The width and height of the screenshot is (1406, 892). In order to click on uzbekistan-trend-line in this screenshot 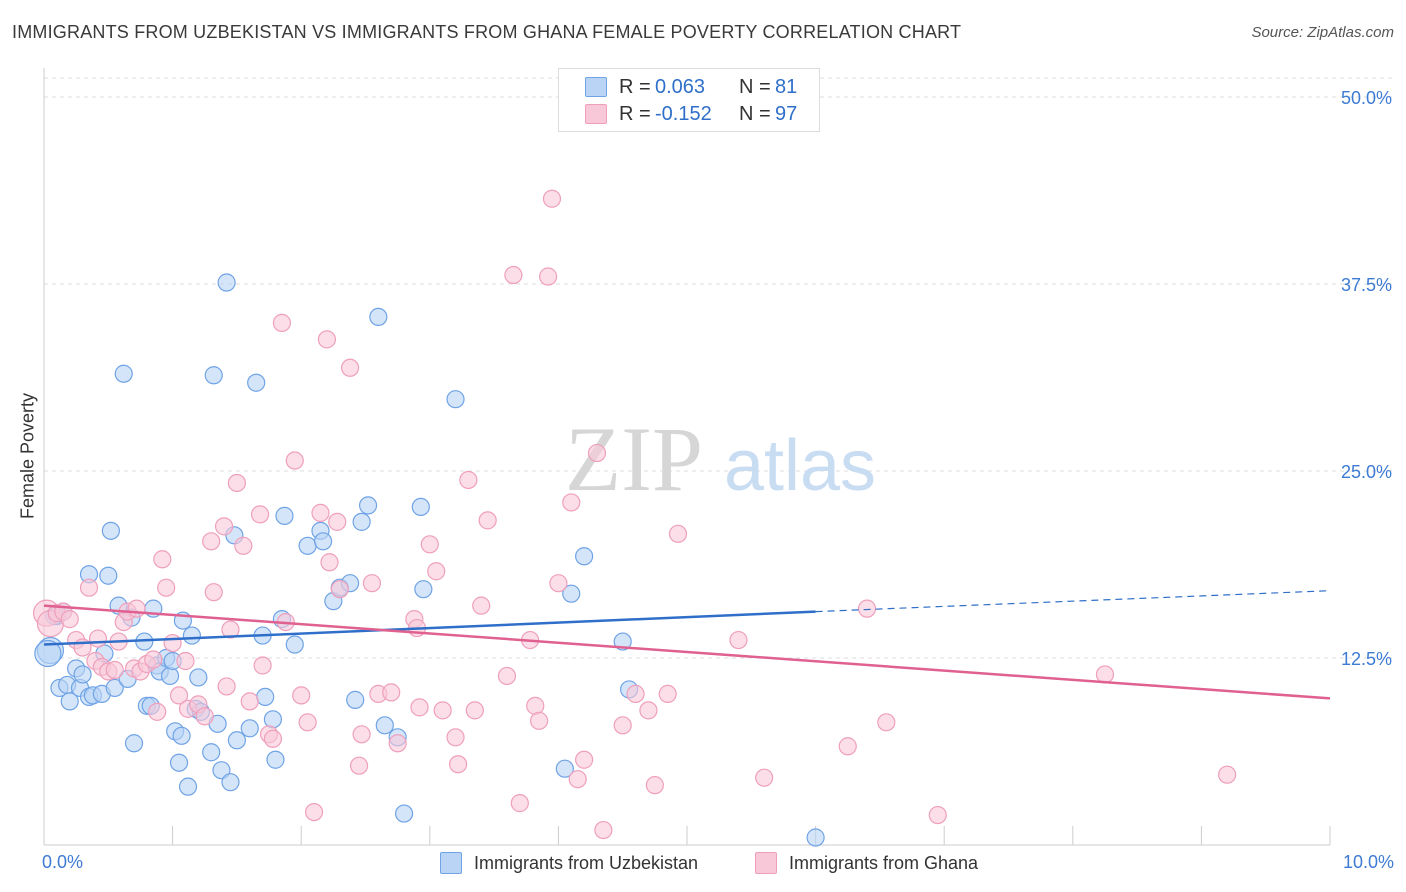, I will do `click(429, 628)`.